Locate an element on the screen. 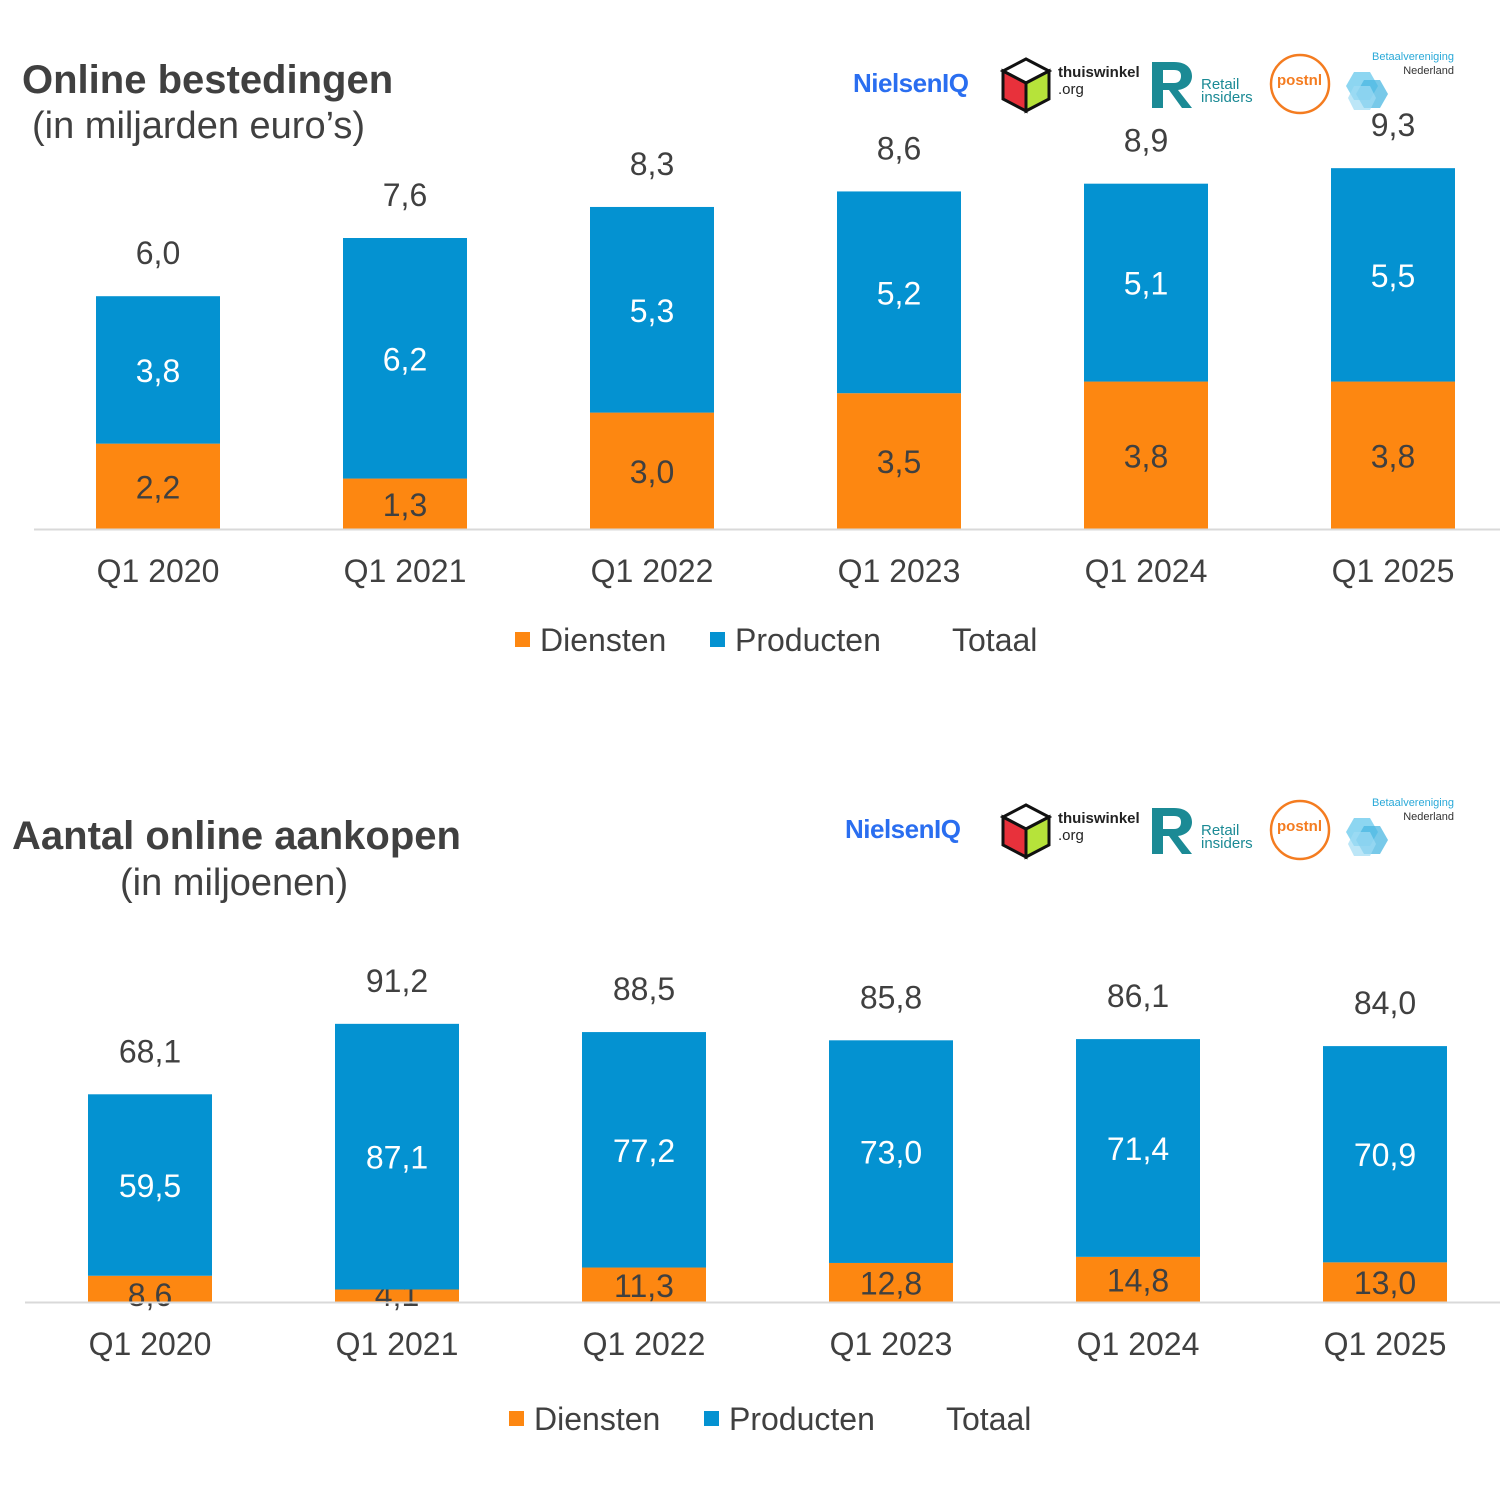  data-label-producten-2: 6,2 is located at coordinates (405, 359).